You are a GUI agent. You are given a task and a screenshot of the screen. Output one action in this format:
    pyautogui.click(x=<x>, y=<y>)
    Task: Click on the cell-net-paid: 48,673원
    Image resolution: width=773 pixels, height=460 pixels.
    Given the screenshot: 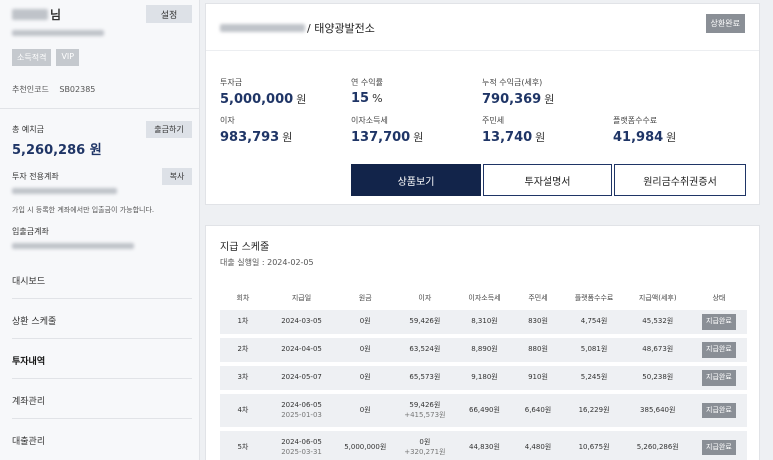 What is the action you would take?
    pyautogui.click(x=657, y=350)
    